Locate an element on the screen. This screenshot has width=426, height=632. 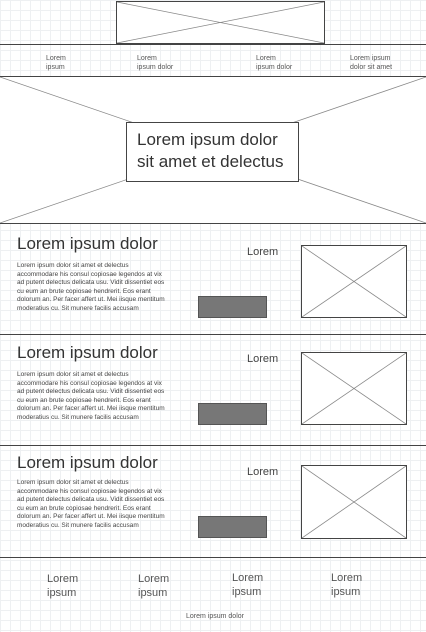
section-2-side-label: Lorem is located at coordinates (263, 359).